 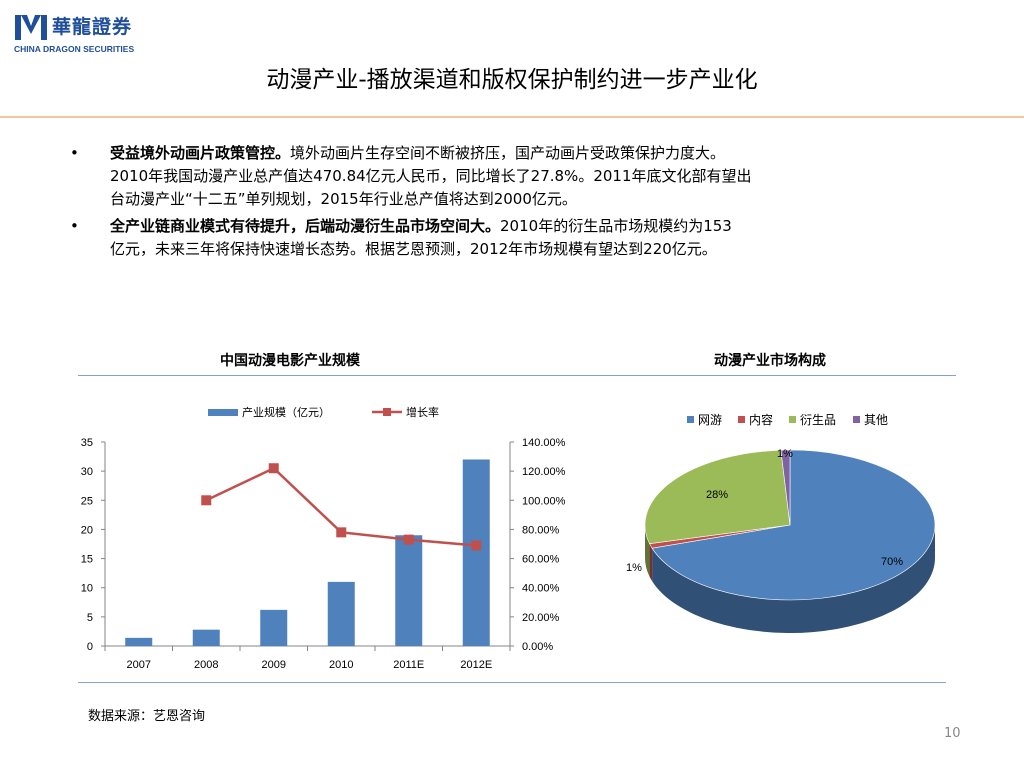 What do you see at coordinates (290, 361) in the screenshot?
I see `left-chart-title: 中国动漫电影产业规模` at bounding box center [290, 361].